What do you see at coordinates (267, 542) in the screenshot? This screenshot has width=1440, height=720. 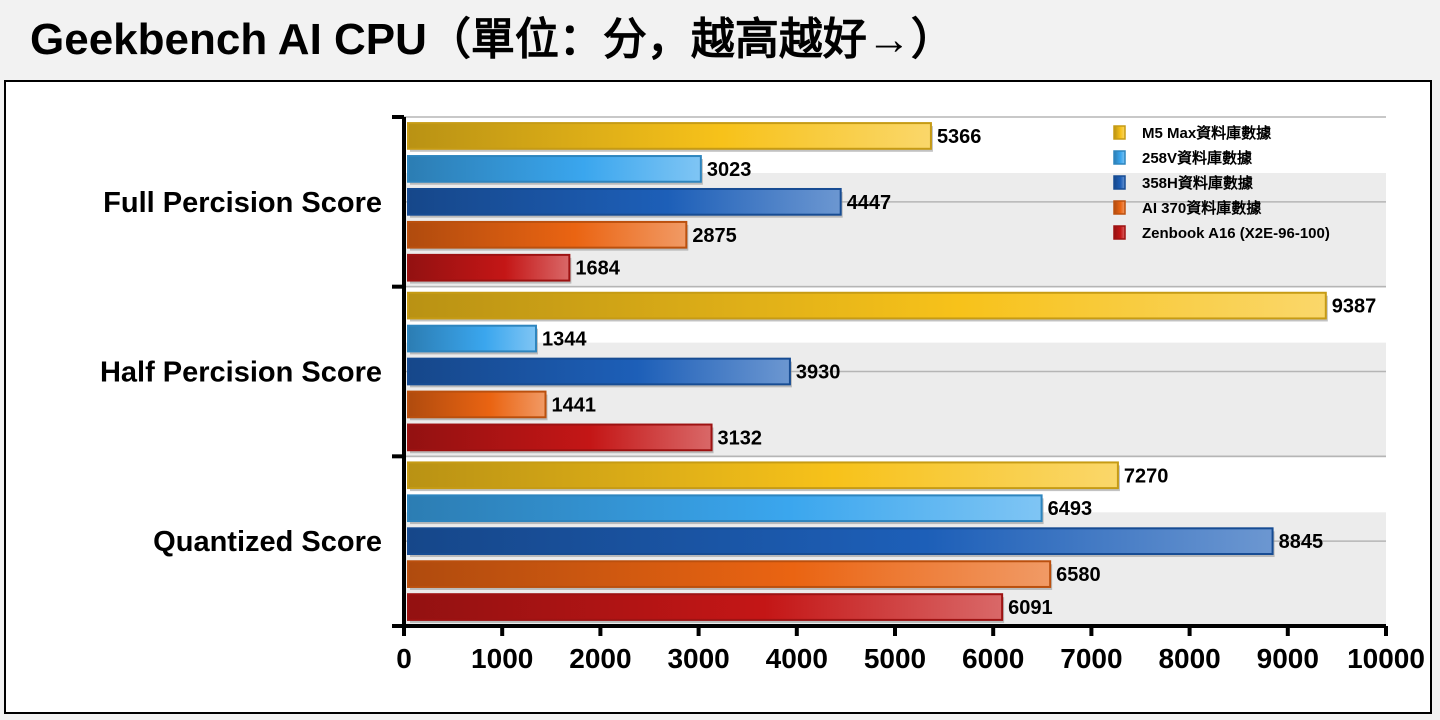 I see `category-label: Quantized Score` at bounding box center [267, 542].